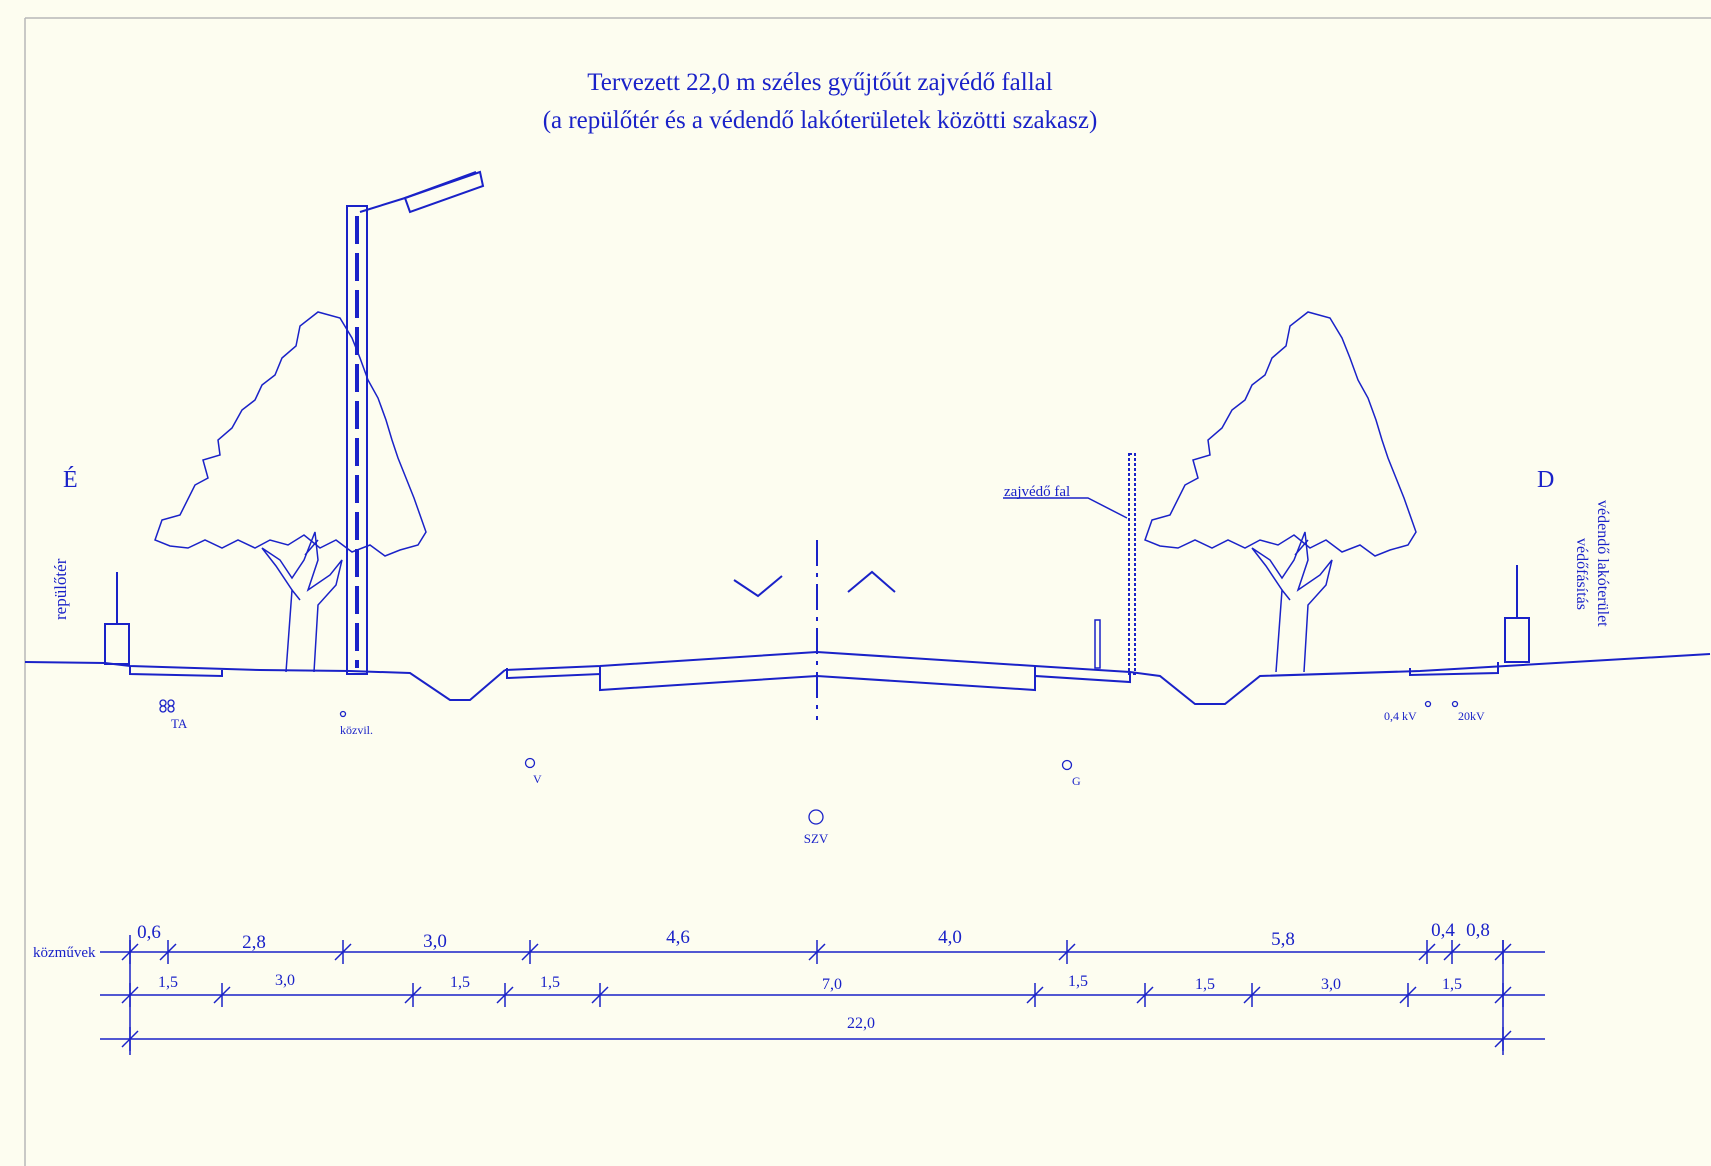 The image size is (1711, 1166). Describe the element at coordinates (861, 1023) in the screenshot. I see `dim-total: 22,0` at that location.